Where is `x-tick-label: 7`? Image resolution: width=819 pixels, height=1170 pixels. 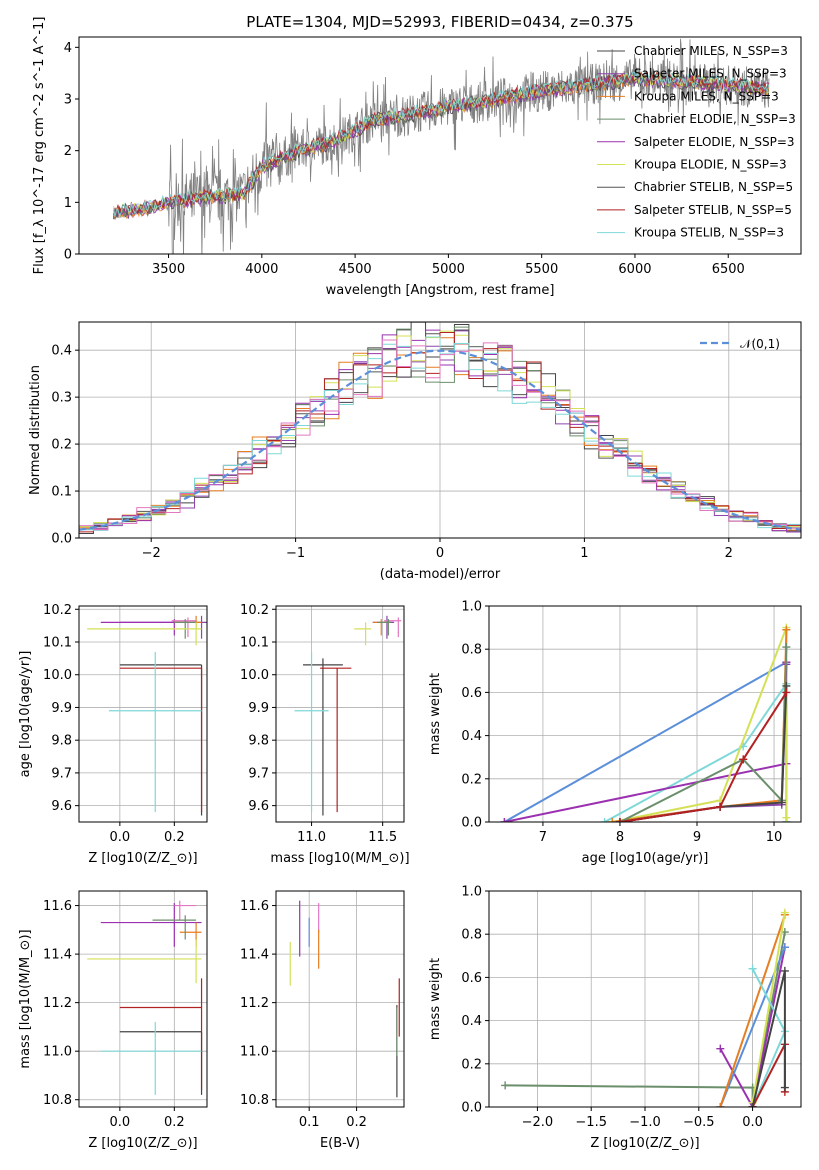 x-tick-label: 7 is located at coordinates (543, 837).